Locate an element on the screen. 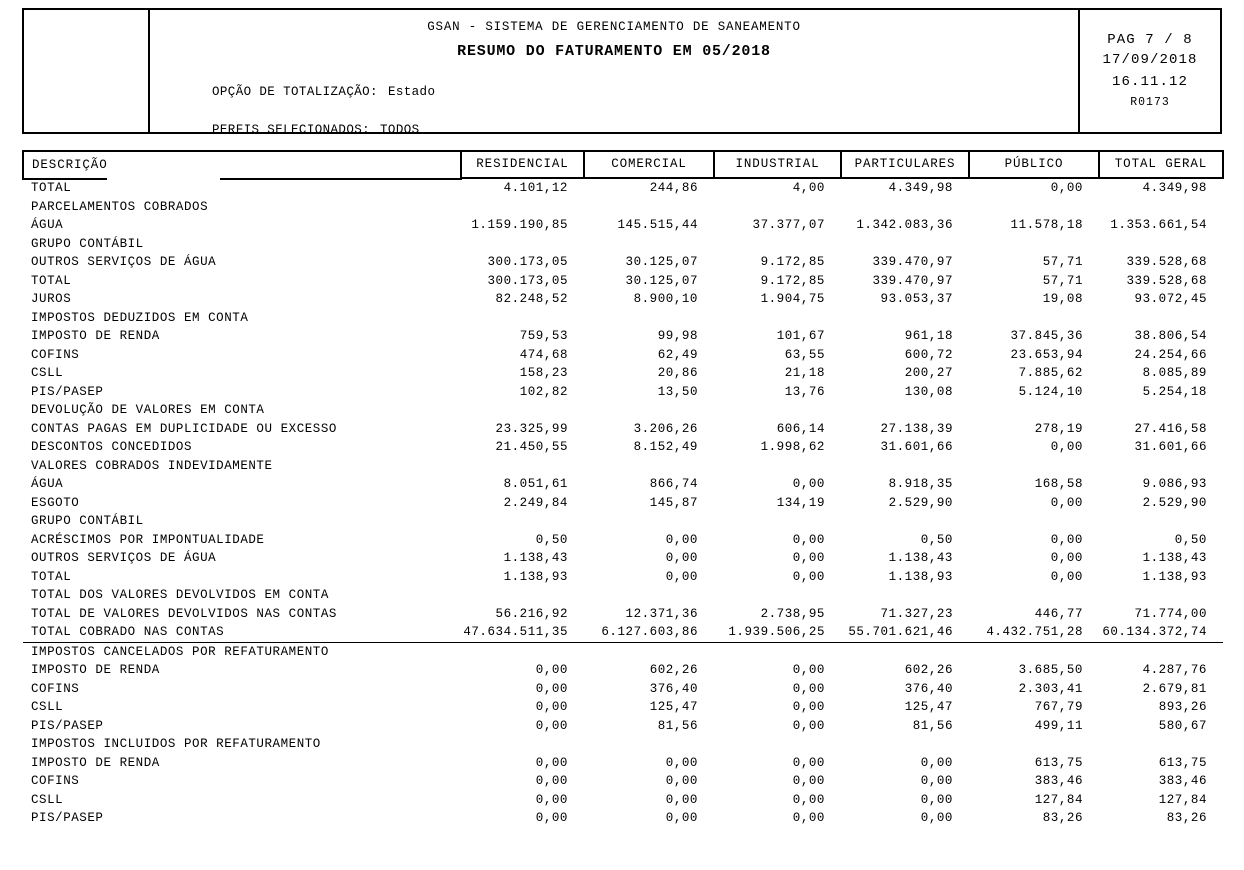  row-label: TOTAL DE VALORES DEVOLVIDOS NAS CONTAS is located at coordinates (184, 613).